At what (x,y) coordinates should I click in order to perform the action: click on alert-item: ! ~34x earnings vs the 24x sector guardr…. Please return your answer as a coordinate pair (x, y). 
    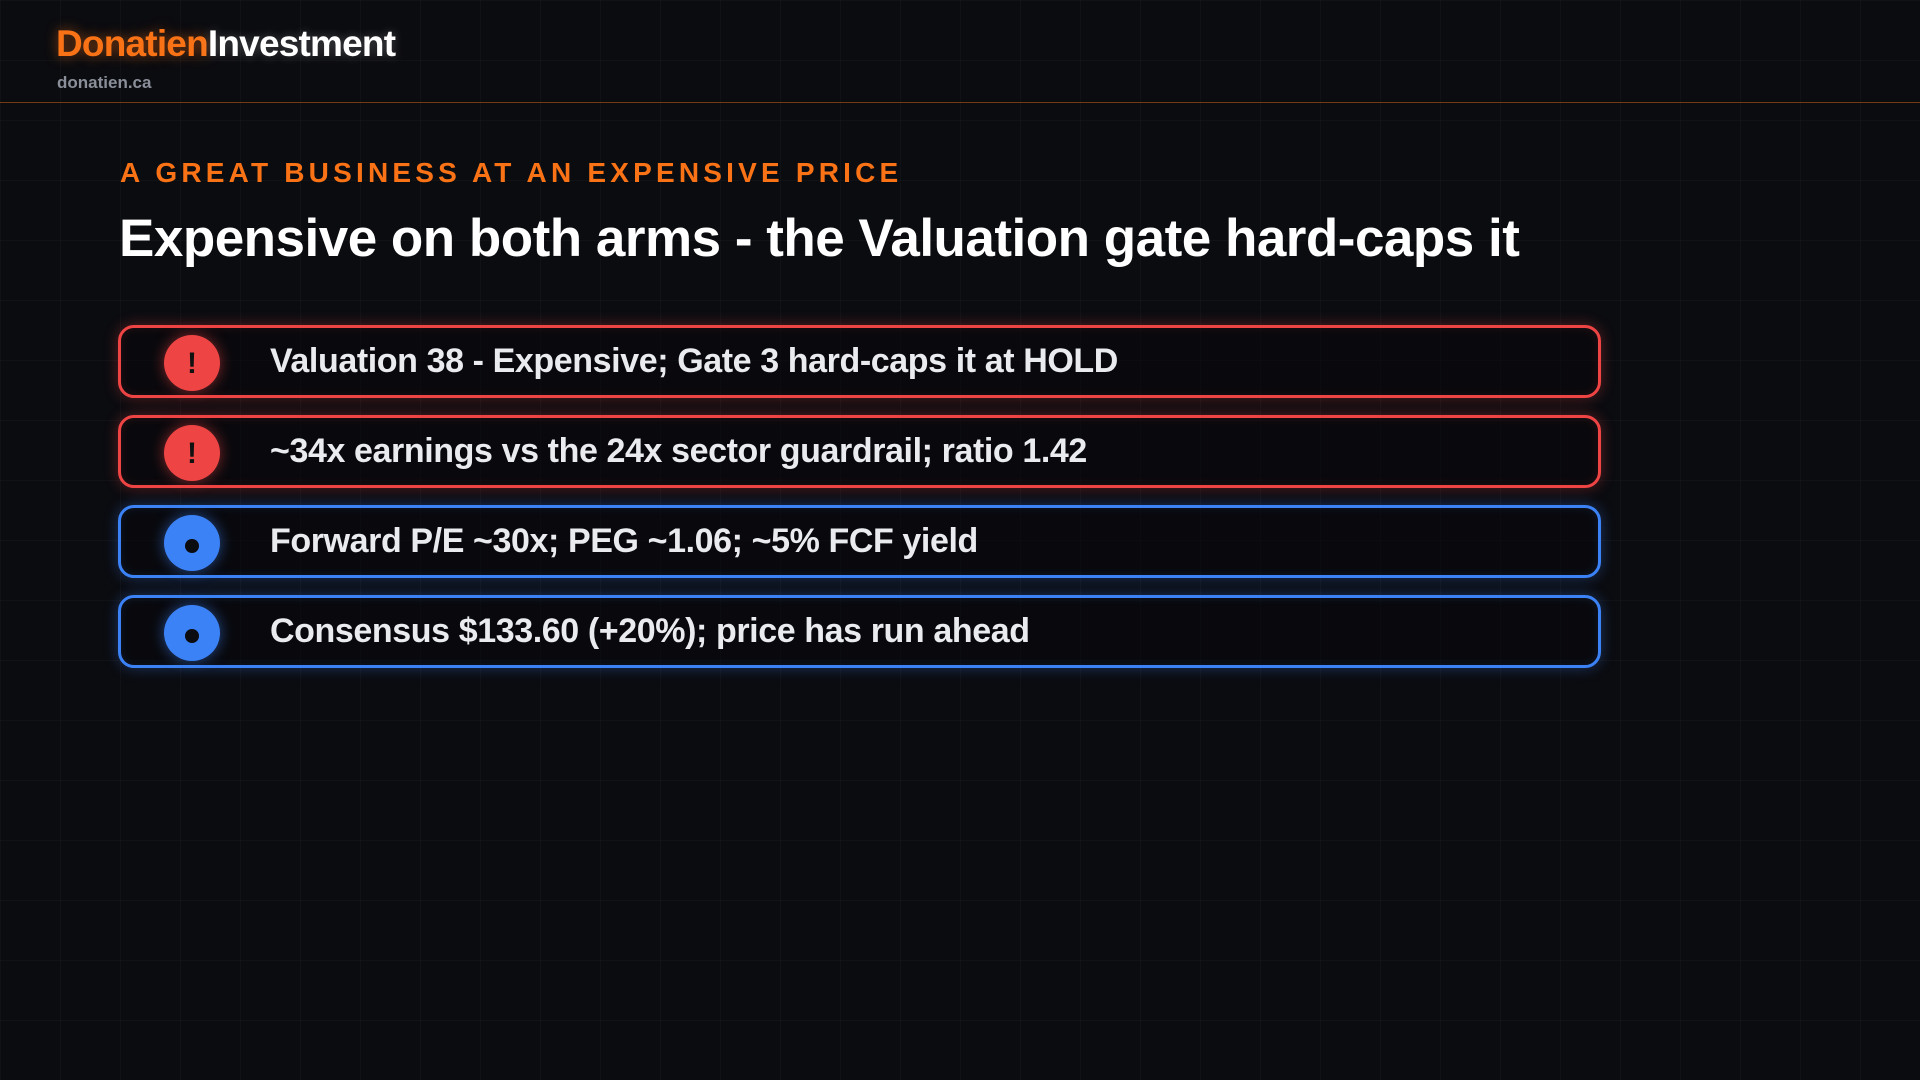
    Looking at the image, I should click on (859, 451).